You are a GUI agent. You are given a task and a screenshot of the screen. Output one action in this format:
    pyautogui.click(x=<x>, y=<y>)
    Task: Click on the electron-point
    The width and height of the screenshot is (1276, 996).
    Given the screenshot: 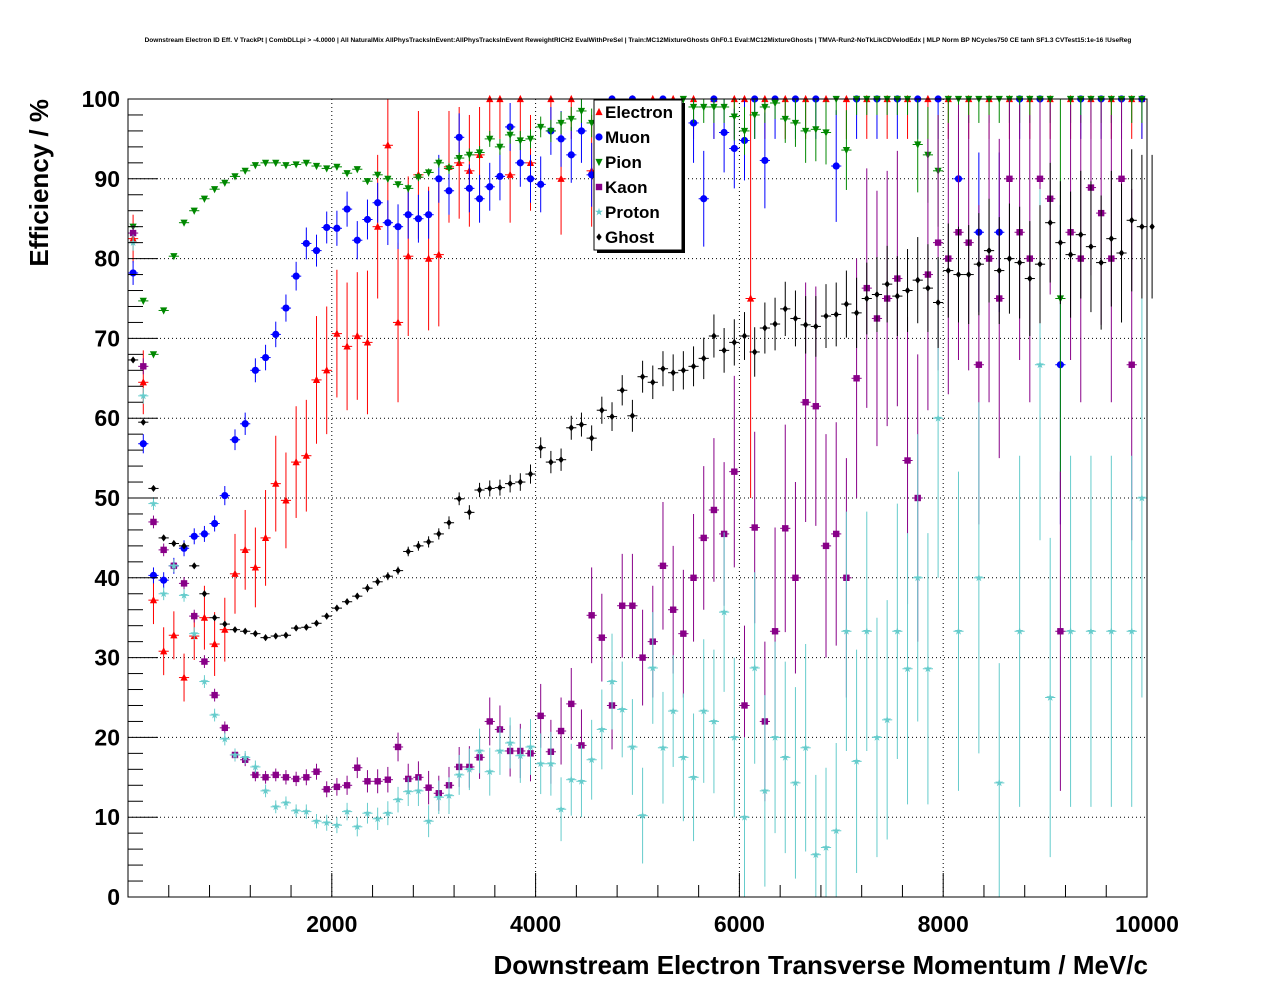 What is the action you would take?
    pyautogui.click(x=286, y=500)
    